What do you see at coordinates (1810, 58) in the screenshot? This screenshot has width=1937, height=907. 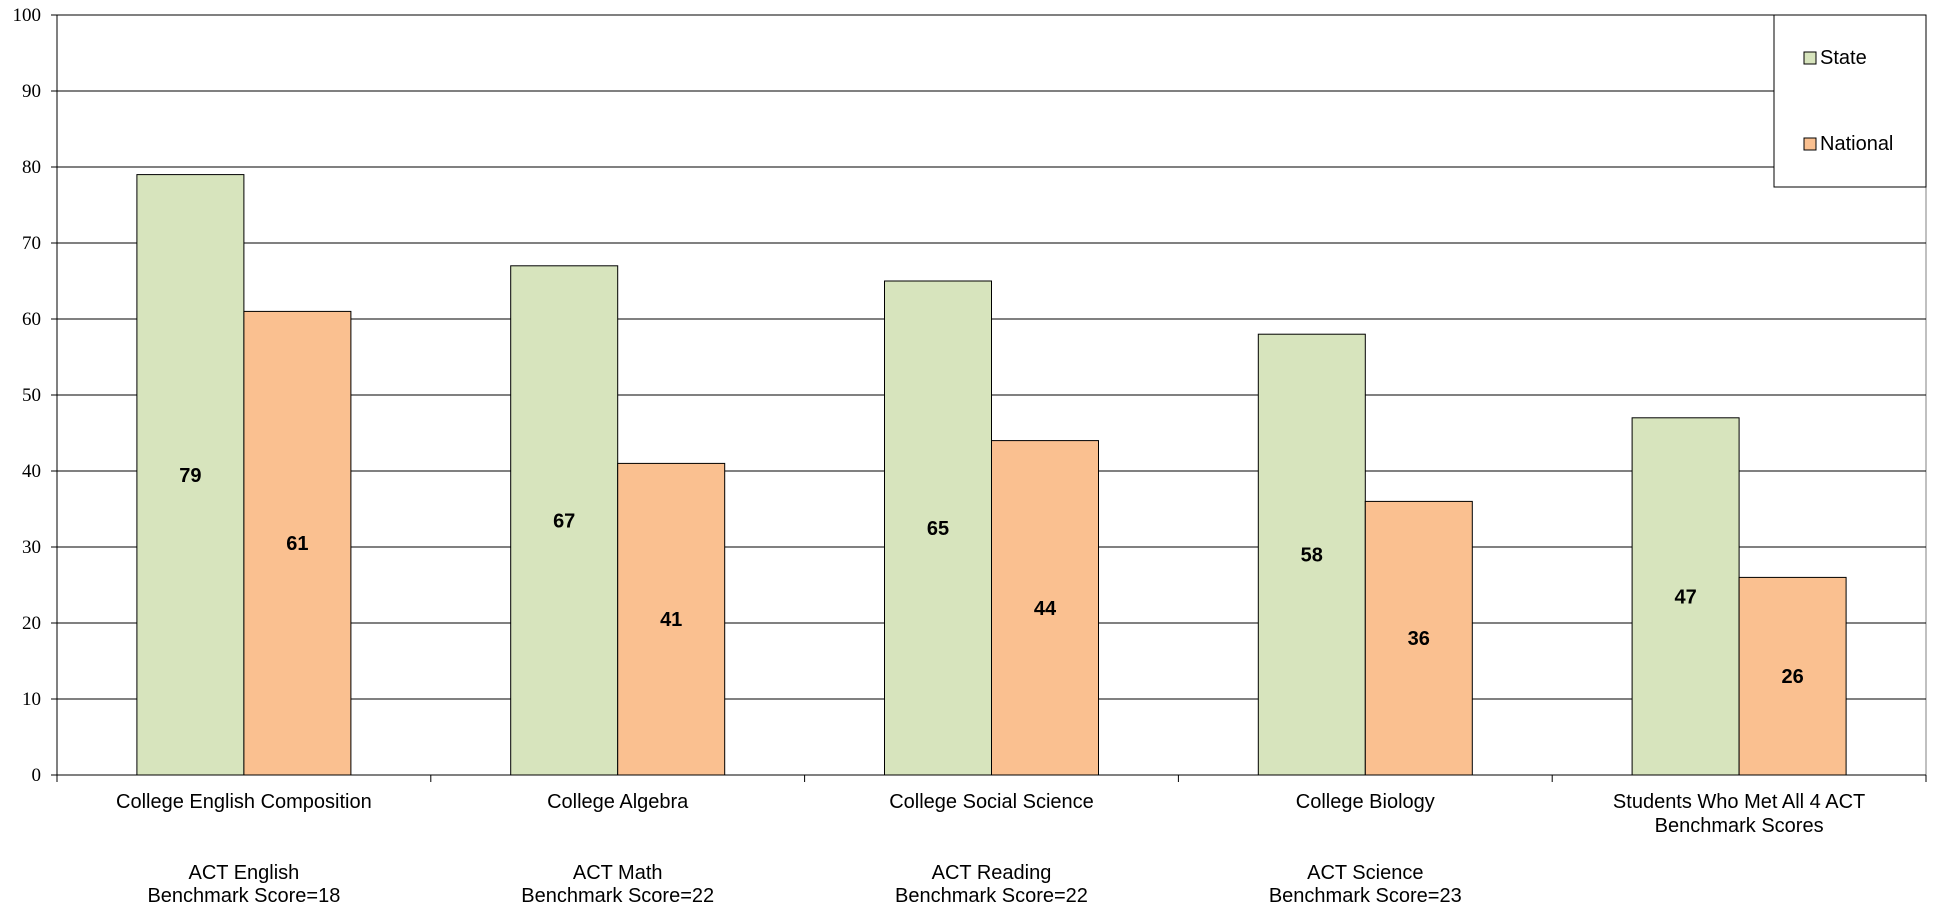 I see `legend-swatch-state` at bounding box center [1810, 58].